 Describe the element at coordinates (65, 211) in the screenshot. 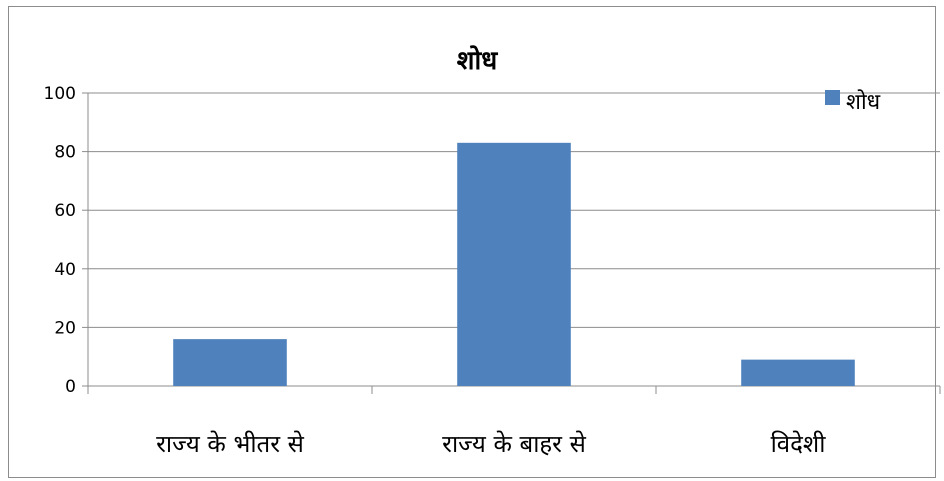

I see `y-tick-label-60: 60` at that location.